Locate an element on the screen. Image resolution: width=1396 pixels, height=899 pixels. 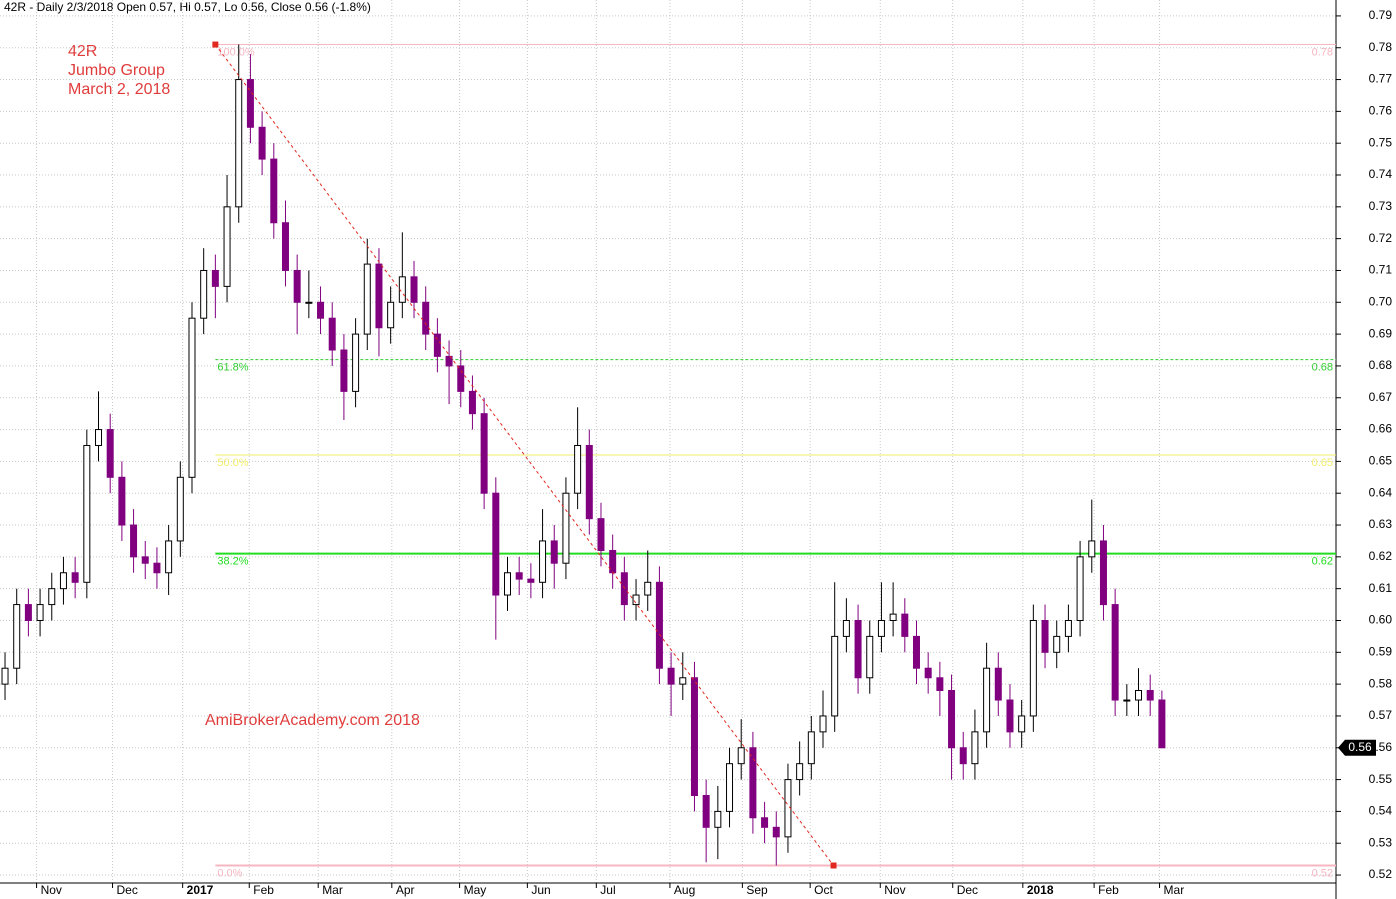
fib-pct-label: 100.0% is located at coordinates (236, 52).